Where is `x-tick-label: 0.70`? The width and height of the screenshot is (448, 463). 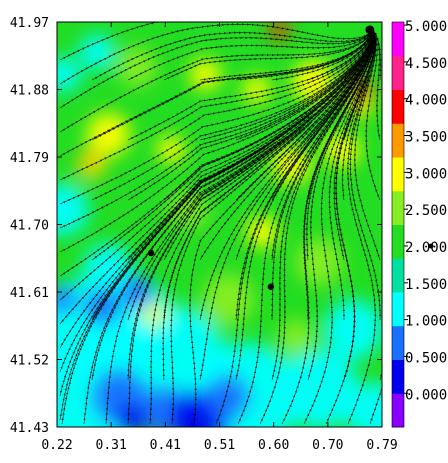 x-tick-label: 0.70 is located at coordinates (327, 445).